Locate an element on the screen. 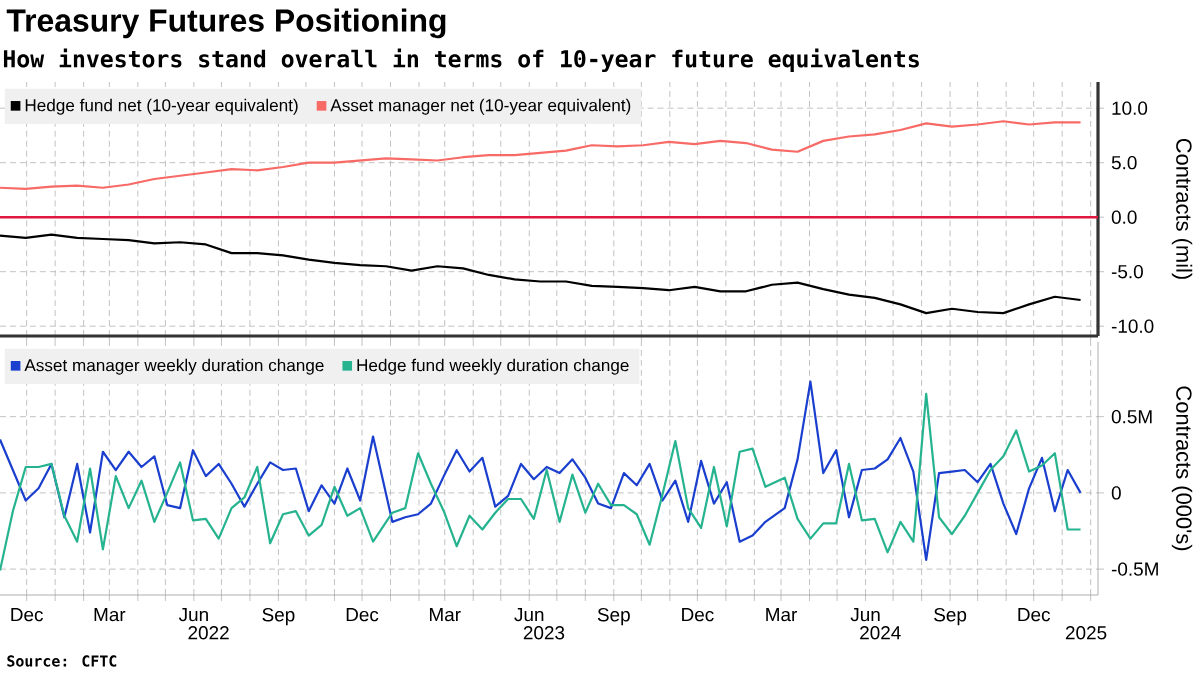  y-tick-label: 0.0 is located at coordinates (1124, 217).